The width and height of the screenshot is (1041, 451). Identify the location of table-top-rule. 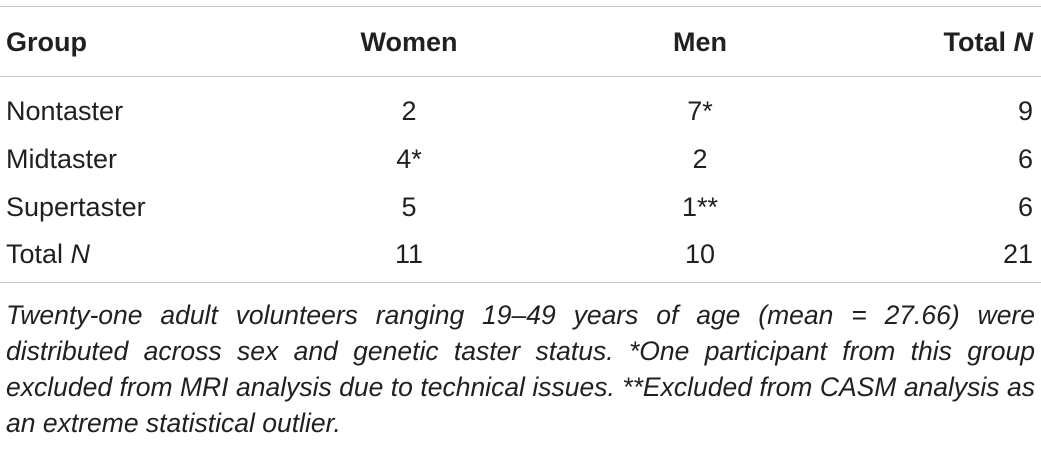
(520, 6).